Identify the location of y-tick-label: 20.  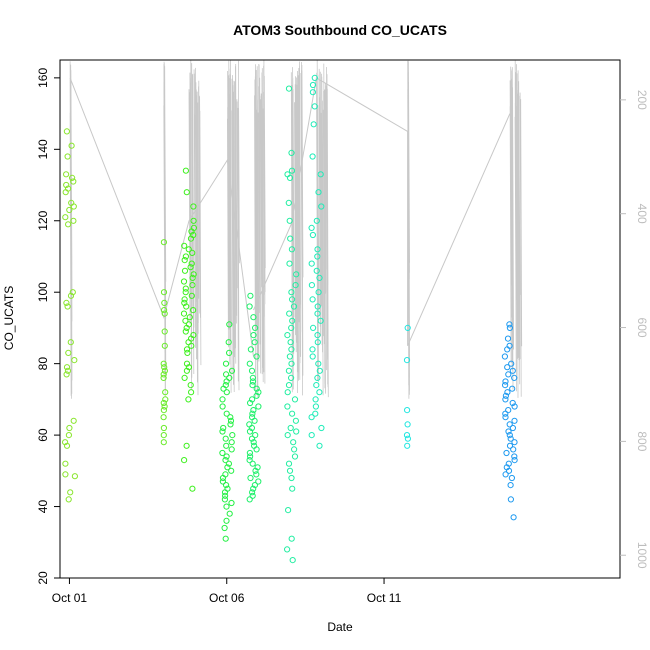
(43, 578).